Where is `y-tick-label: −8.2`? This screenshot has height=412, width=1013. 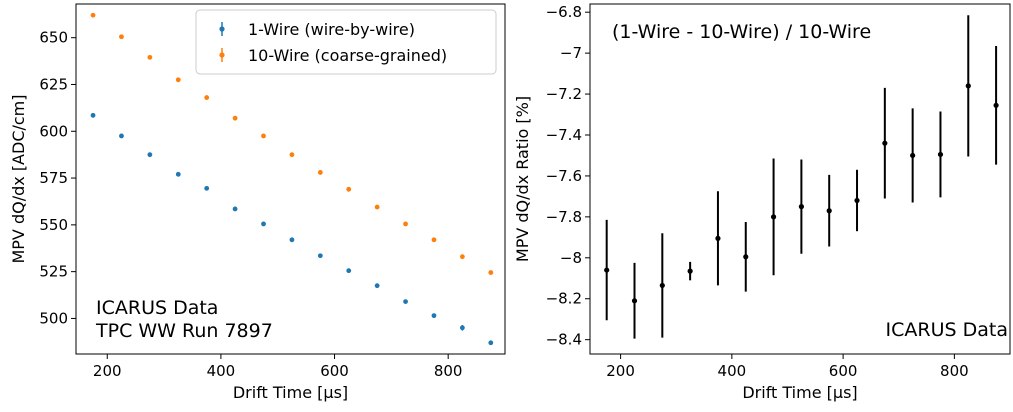 y-tick-label: −8.2 is located at coordinates (564, 299).